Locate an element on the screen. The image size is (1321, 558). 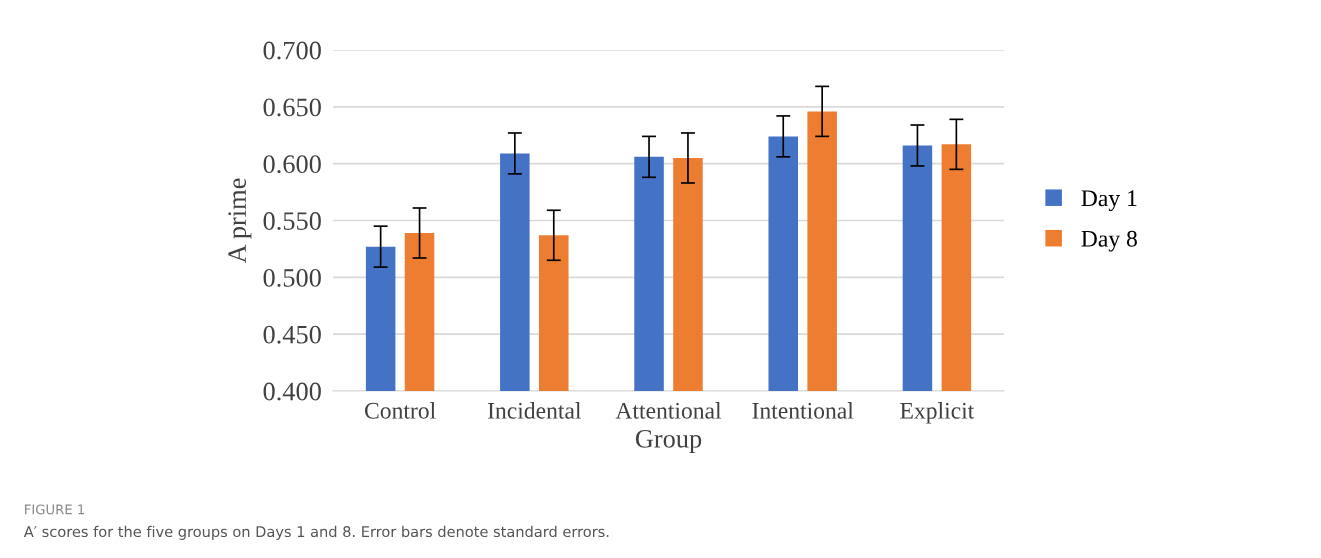
text: A′ scores for the five groups on Days 1 and 8. Error bars denote standard errors. is located at coordinates (316, 532).